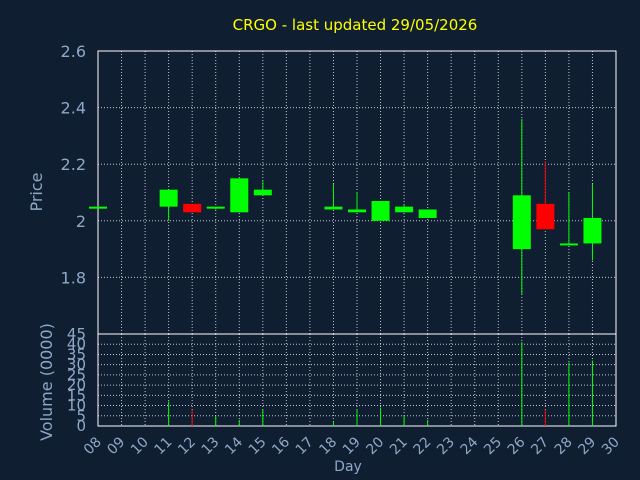 Image resolution: width=640 pixels, height=480 pixels. I want to click on day-tick-label: 16, so click(281, 446).